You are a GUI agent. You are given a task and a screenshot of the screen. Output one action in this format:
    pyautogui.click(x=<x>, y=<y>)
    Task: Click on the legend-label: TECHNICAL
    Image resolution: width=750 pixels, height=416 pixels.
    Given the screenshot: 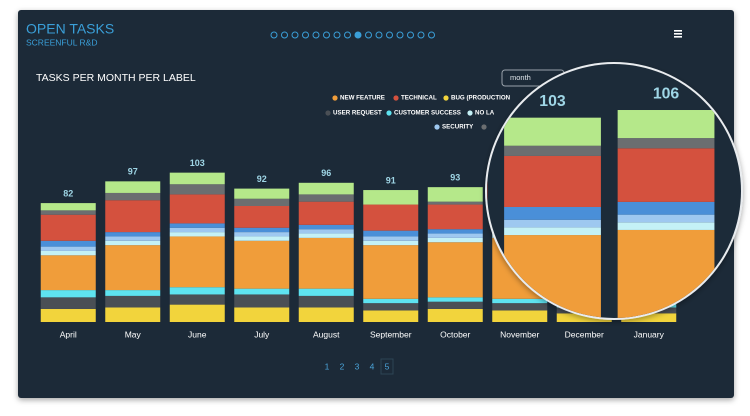 What is the action you would take?
    pyautogui.click(x=419, y=98)
    